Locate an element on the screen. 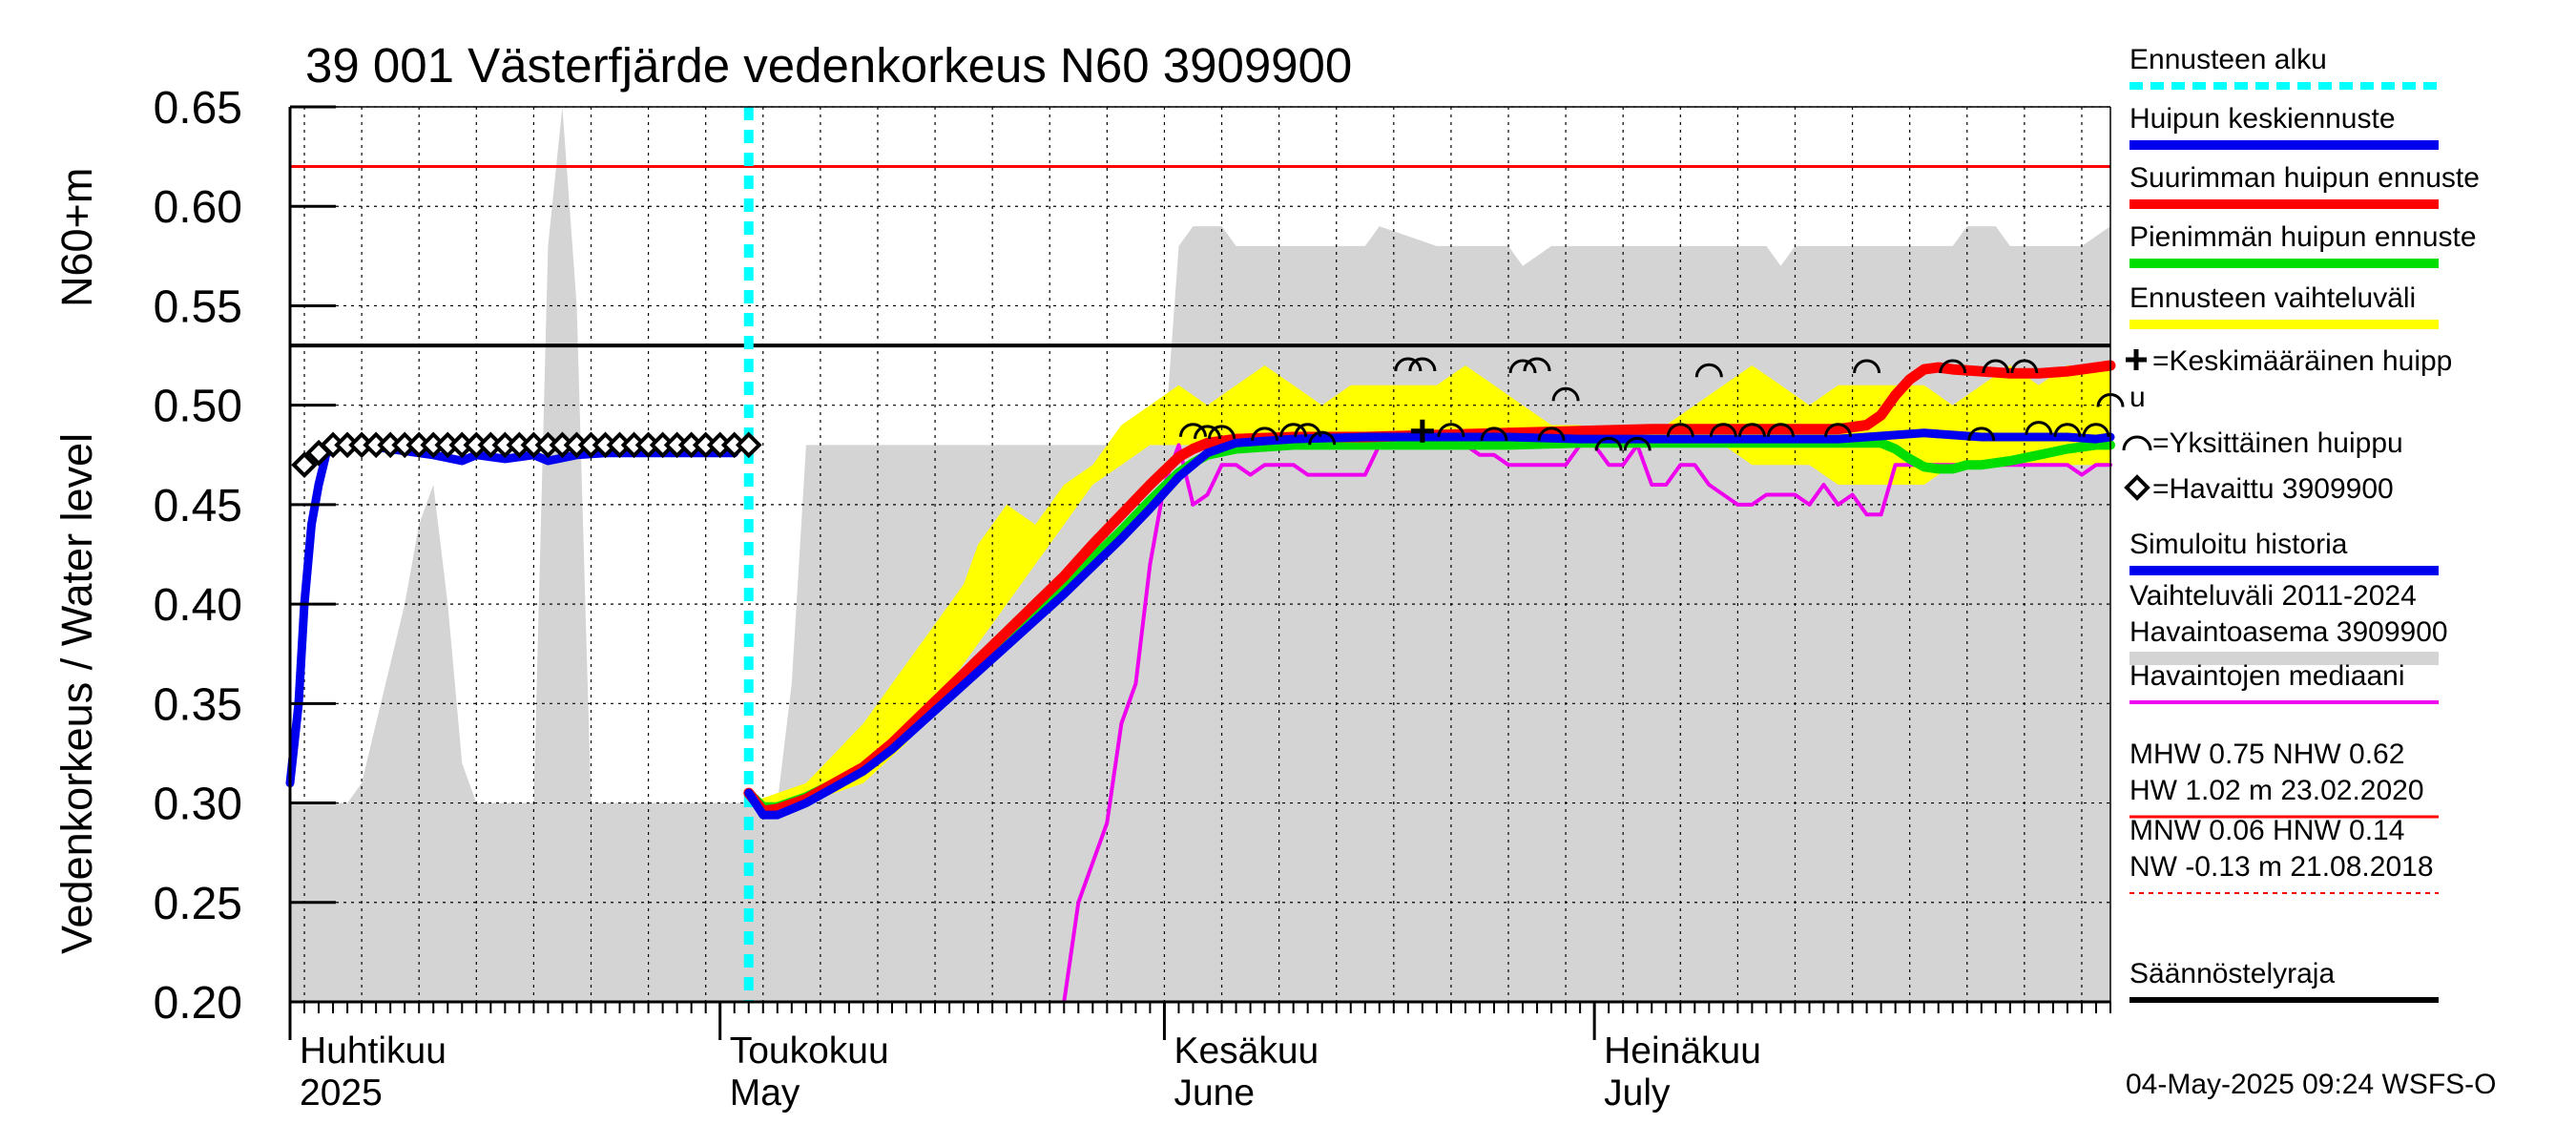  legend-label: Suurimman huipun ennuste is located at coordinates (2304, 178).